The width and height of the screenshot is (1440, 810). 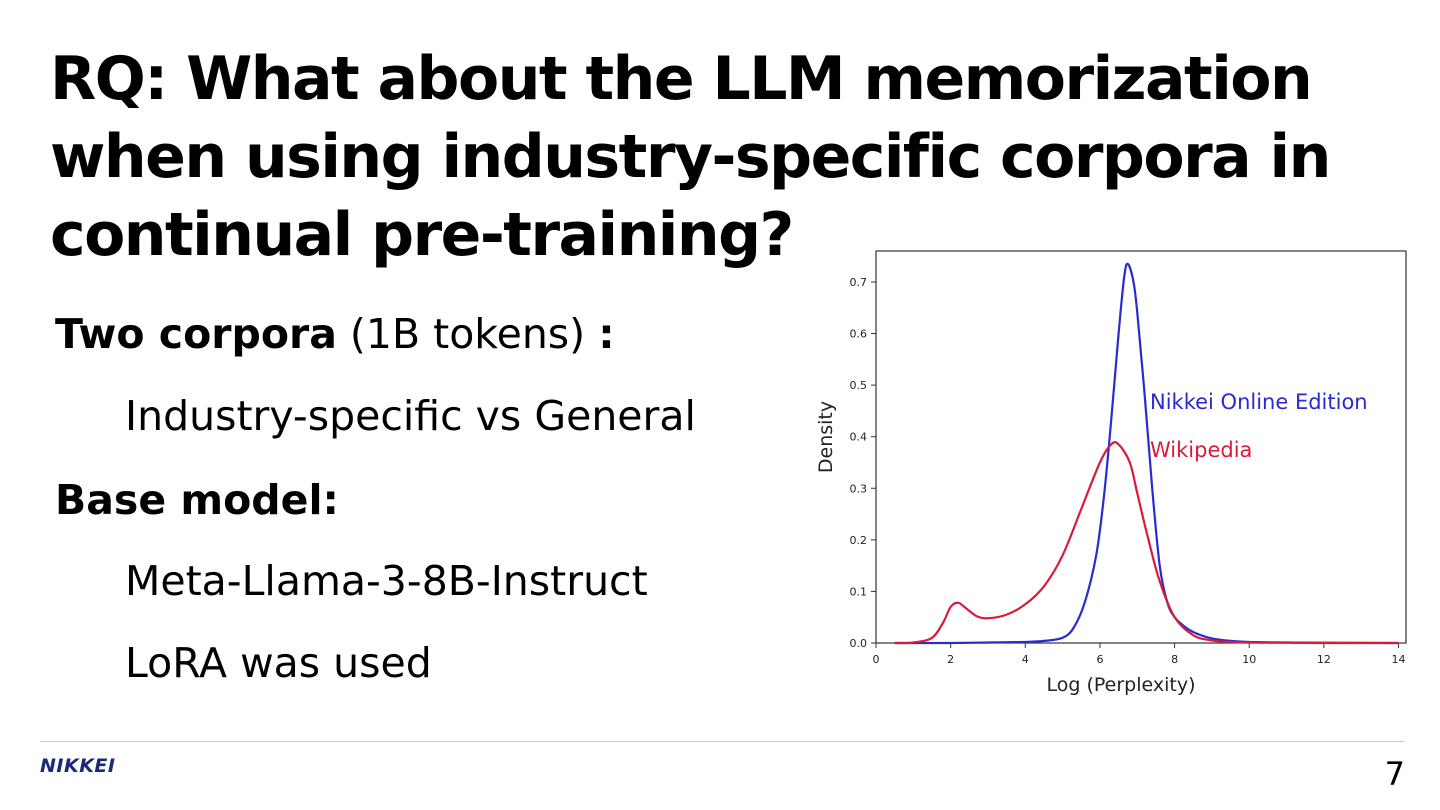 I want to click on x-tick-label: 0, so click(x=876, y=659).